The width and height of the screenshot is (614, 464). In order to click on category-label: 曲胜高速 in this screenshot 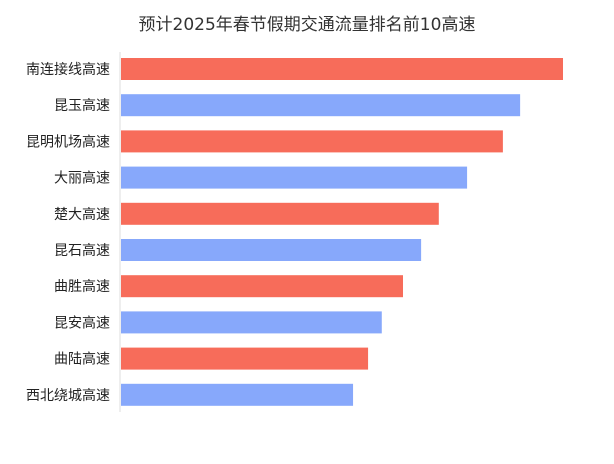, I will do `click(82, 286)`.